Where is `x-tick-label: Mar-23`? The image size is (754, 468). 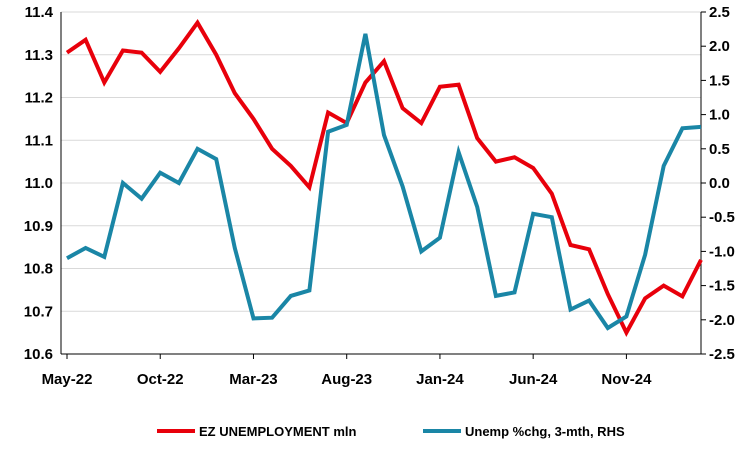 x-tick-label: Mar-23 is located at coordinates (253, 379).